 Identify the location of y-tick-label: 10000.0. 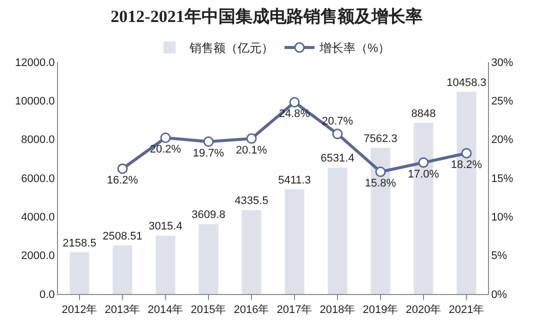
(35, 102).